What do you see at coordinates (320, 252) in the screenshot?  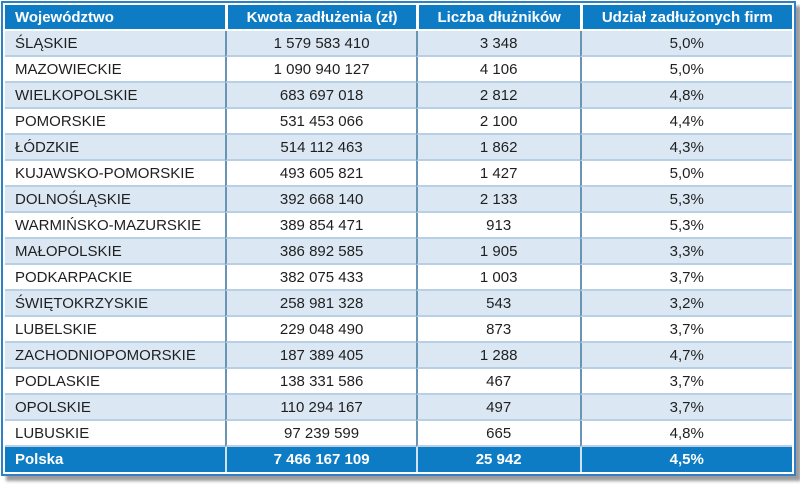 I see `cell-debt-amount: 386 892 585` at bounding box center [320, 252].